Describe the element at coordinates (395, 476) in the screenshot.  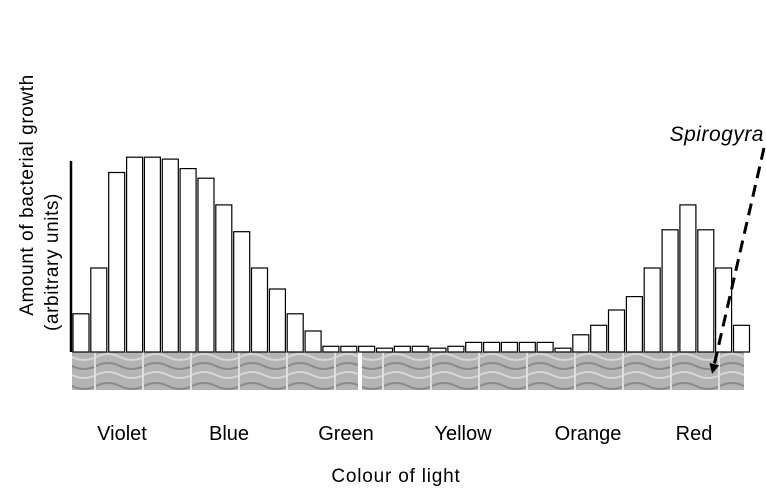
I see `x-axis-label: Colour of light` at that location.